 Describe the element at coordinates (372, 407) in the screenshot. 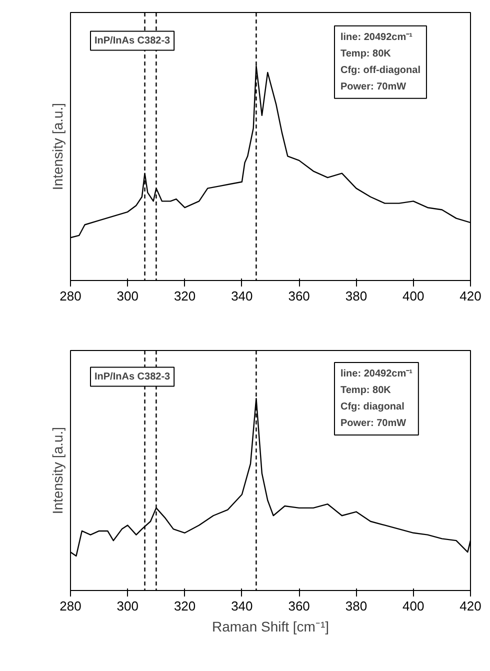

I see `annotation: Cfg: diagonal` at that location.